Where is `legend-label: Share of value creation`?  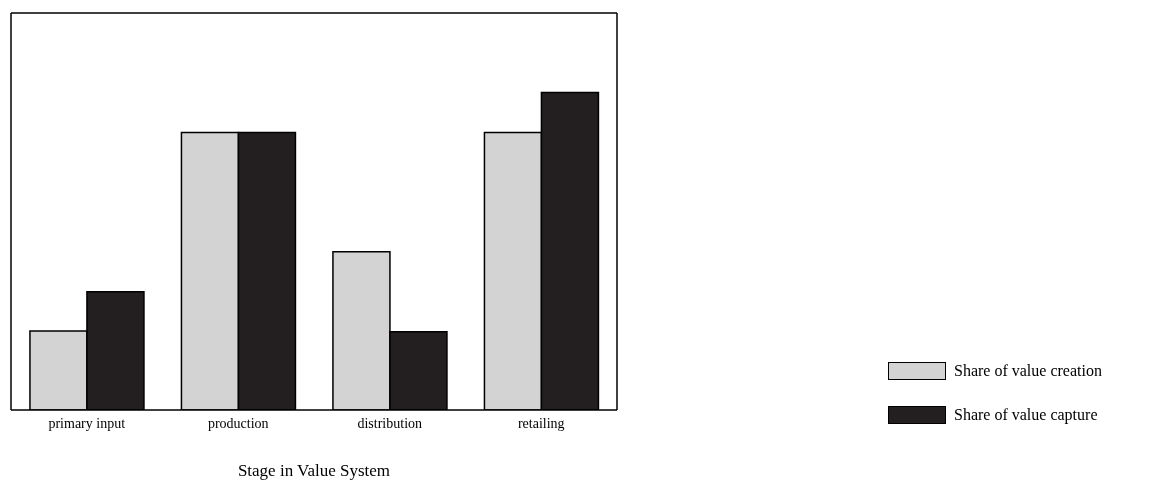
legend-label: Share of value creation is located at coordinates (1028, 371).